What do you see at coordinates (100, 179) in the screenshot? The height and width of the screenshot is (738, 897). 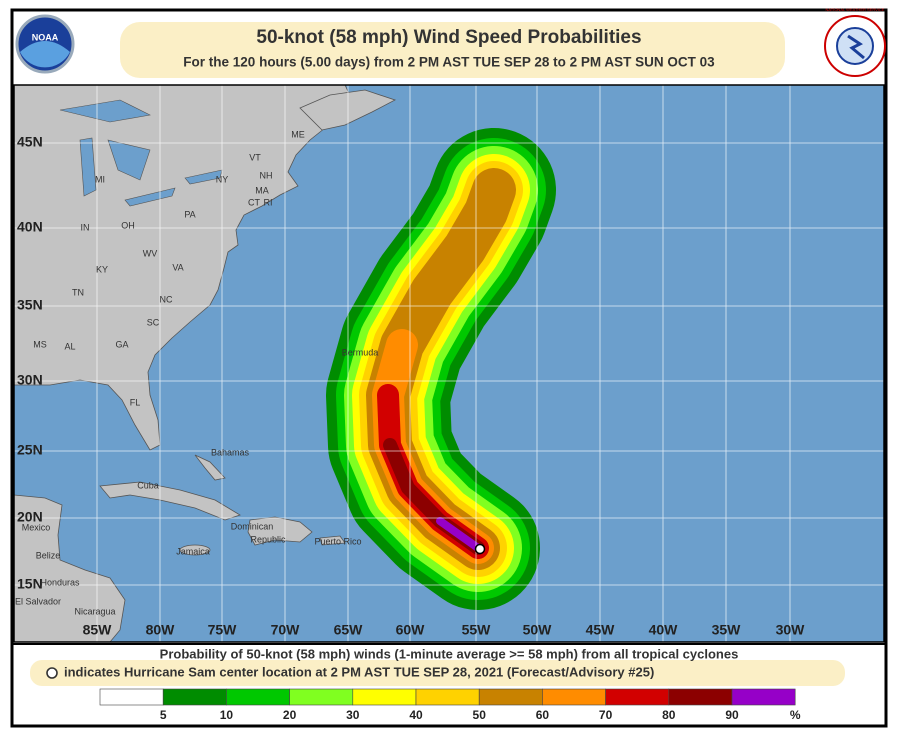 I see `place-label: MI` at bounding box center [100, 179].